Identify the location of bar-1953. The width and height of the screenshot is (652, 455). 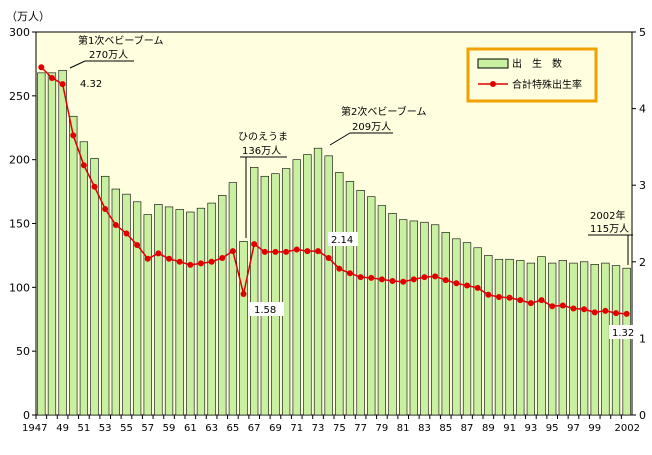
(105, 295).